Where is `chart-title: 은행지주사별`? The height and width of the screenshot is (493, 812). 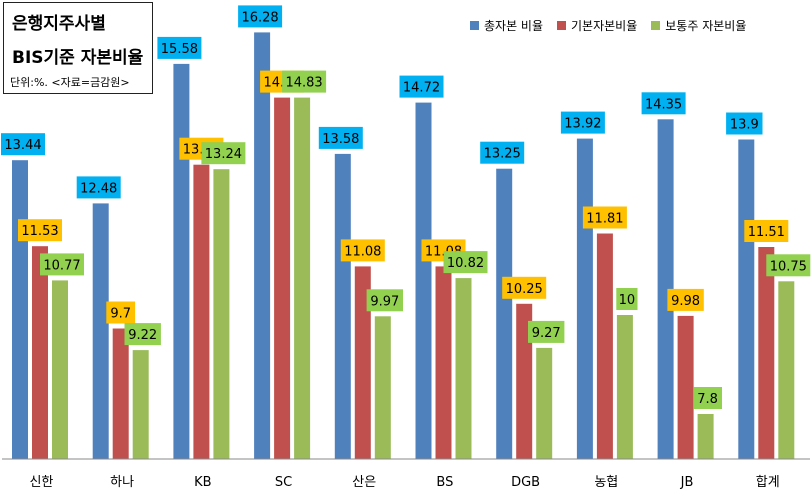
chart-title: 은행지주사별 is located at coordinates (59, 24).